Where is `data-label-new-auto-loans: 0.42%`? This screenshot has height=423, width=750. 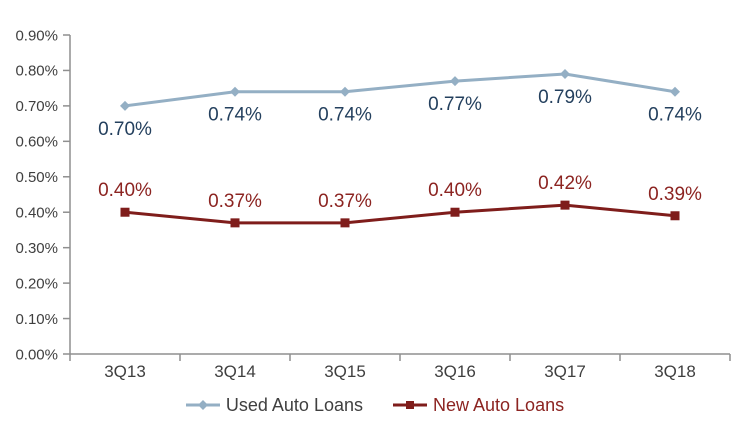 data-label-new-auto-loans: 0.42% is located at coordinates (565, 183).